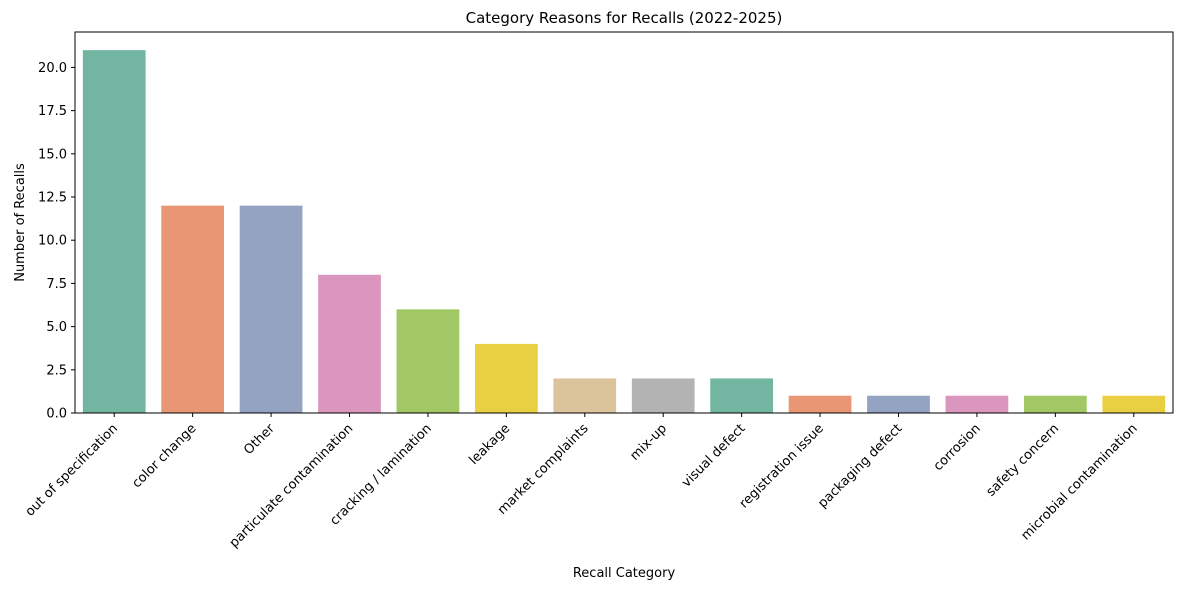  Describe the element at coordinates (56, 414) in the screenshot. I see `y-tick-label: 0.0` at that location.